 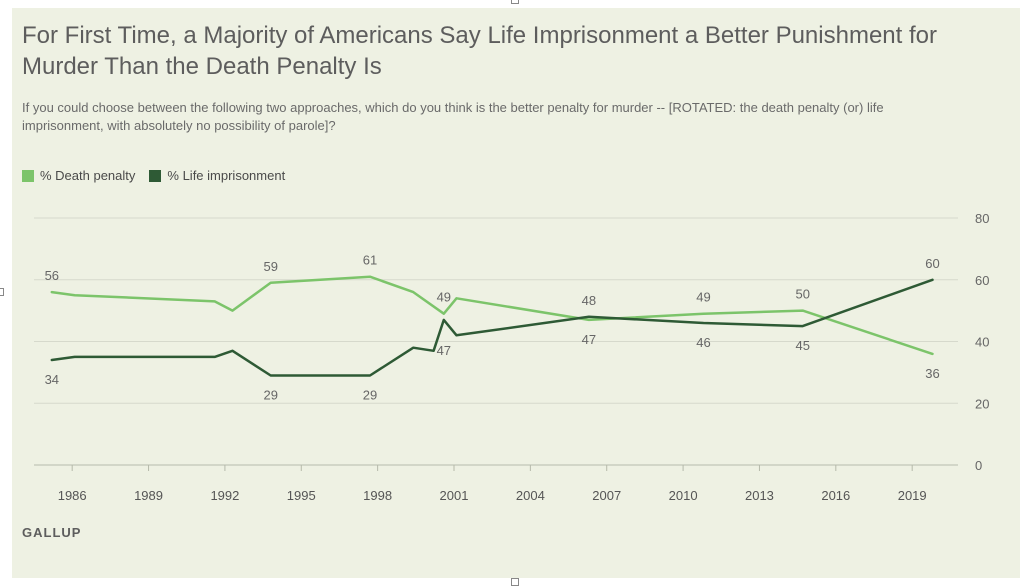 I want to click on y-tick-label: 80, so click(x=982, y=218).